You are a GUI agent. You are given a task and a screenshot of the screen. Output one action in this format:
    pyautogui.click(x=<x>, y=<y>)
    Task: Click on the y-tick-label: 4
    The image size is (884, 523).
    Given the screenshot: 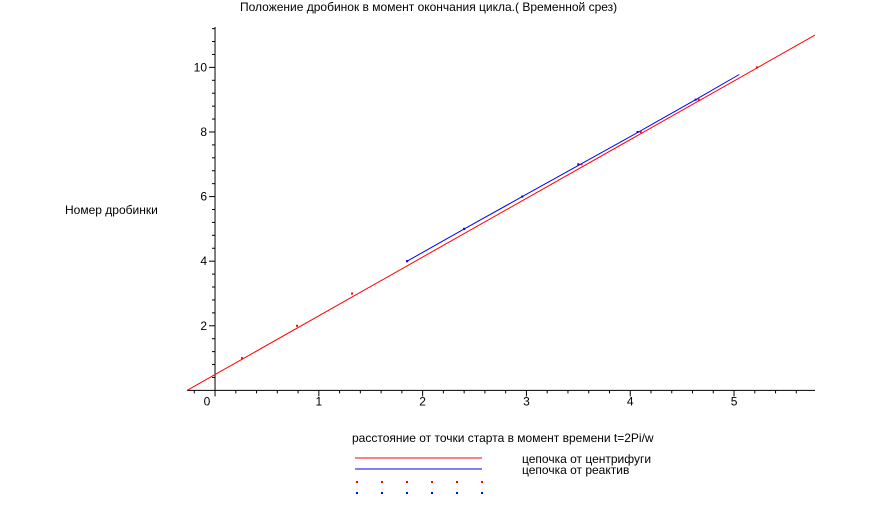 What is the action you would take?
    pyautogui.click(x=203, y=261)
    